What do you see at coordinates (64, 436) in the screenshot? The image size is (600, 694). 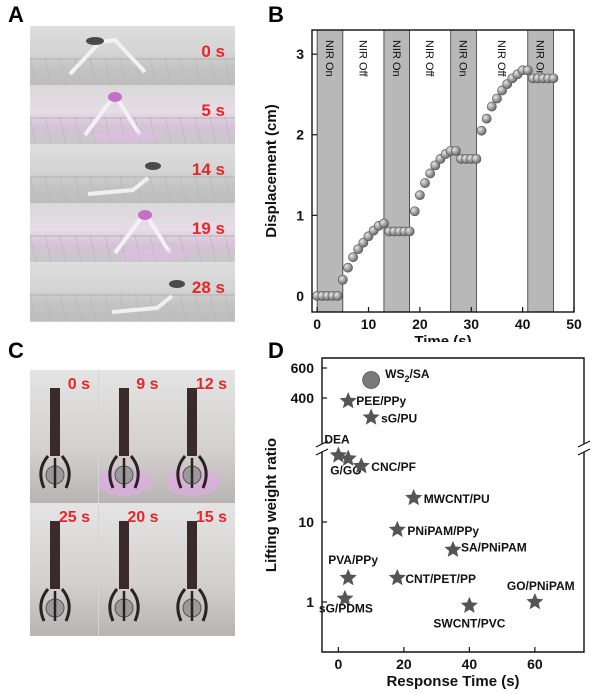 I see `photo-cell-c: 0 s` at bounding box center [64, 436].